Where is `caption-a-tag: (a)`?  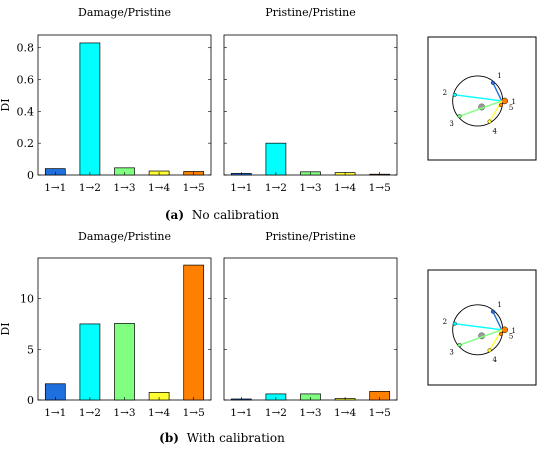 caption-a-tag: (a) is located at coordinates (174, 215).